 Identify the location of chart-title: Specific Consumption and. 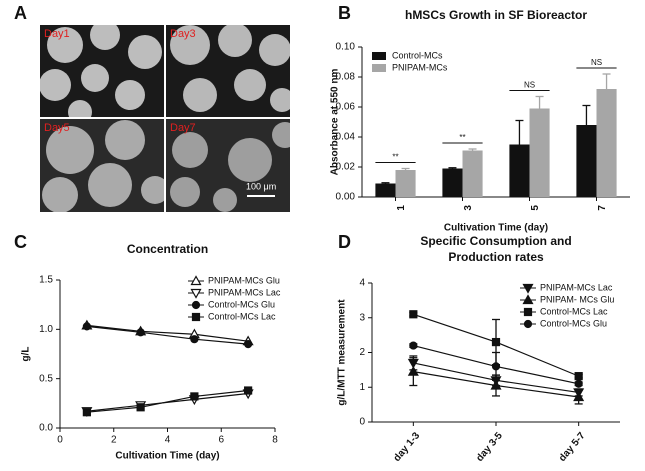
(495, 241).